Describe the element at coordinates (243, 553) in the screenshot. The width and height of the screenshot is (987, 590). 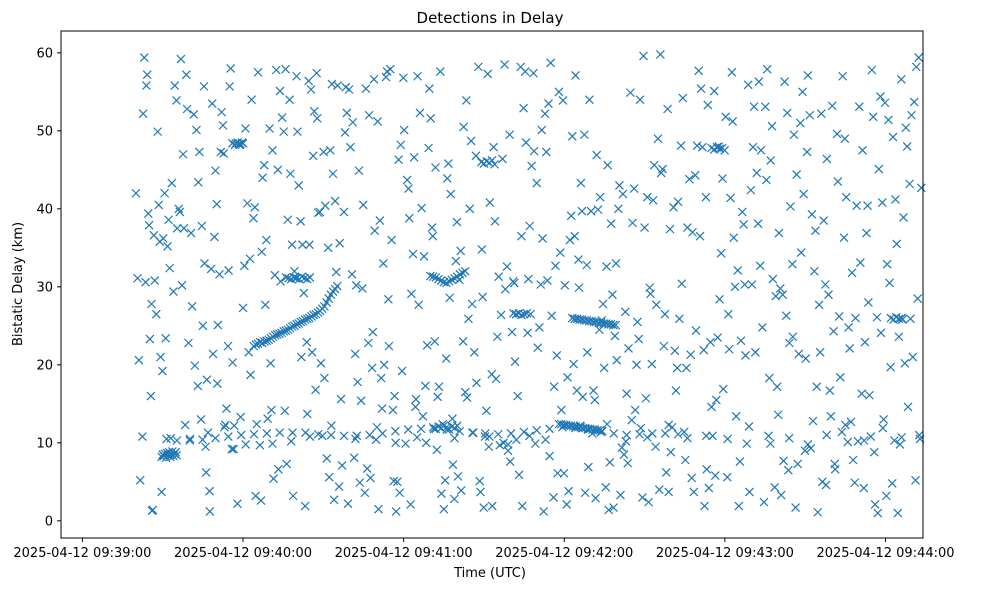
I see `x-tick-label: 2025-04-12 09:40:00` at that location.